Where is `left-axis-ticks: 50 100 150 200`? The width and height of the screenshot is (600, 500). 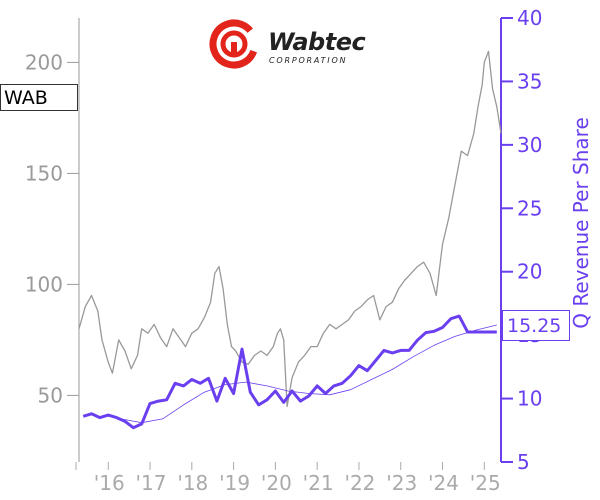 left-axis-ticks: 50 100 150 200 is located at coordinates (52, 228).